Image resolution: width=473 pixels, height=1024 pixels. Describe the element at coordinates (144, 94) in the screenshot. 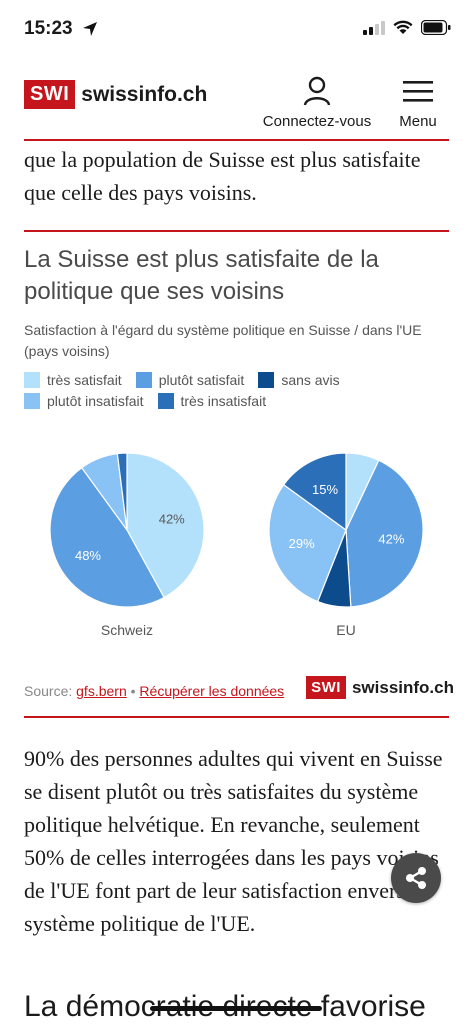

I see `logo-text: swissinfo.ch` at that location.